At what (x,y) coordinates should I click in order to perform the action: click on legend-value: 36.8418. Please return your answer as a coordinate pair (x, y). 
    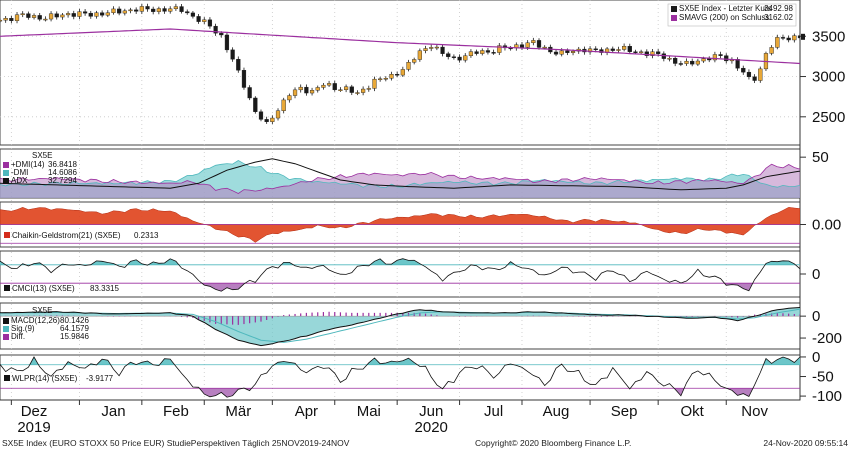
    Looking at the image, I should click on (62, 164).